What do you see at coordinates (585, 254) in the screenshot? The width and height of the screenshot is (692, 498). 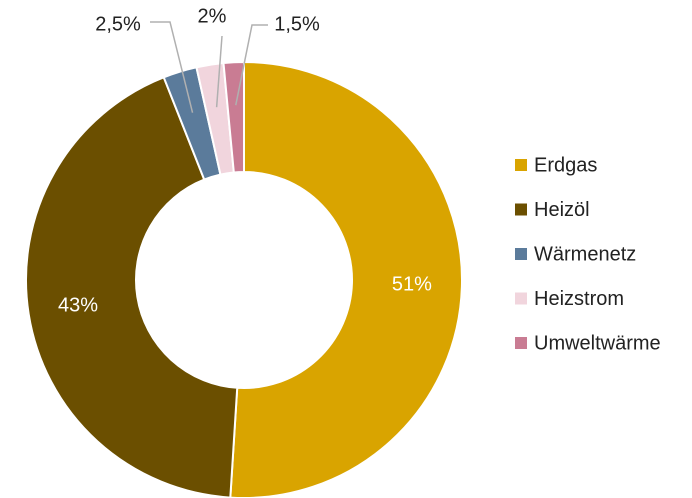 I see `legend-label: Wärmenetz` at bounding box center [585, 254].